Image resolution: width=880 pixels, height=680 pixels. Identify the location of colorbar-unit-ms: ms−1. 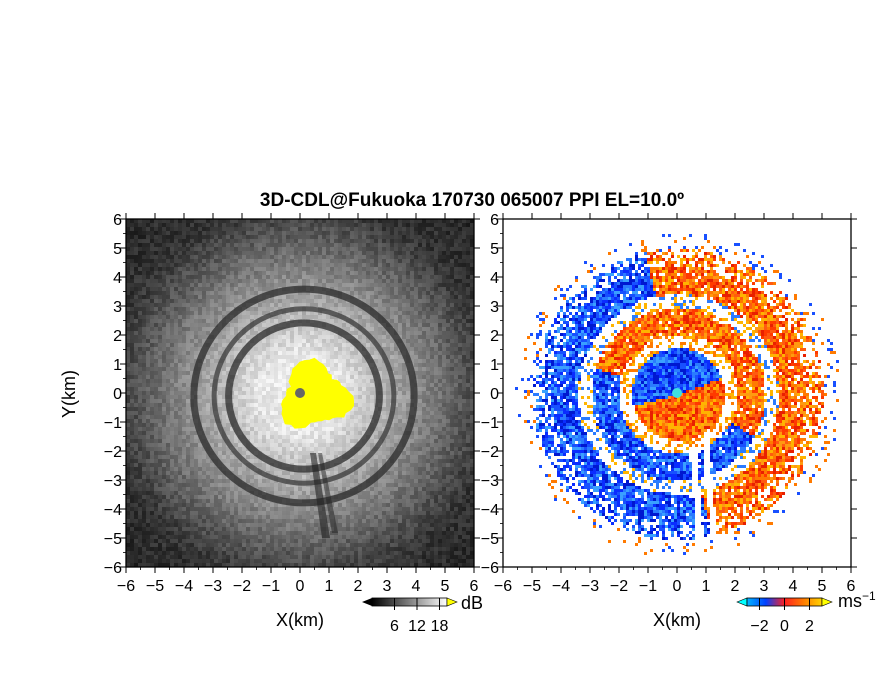
(857, 600).